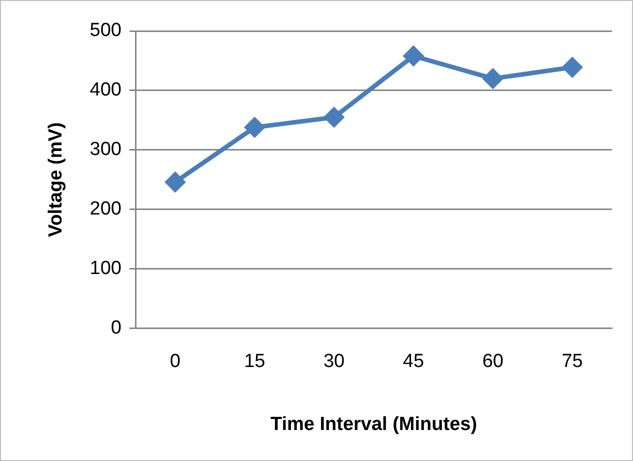  What do you see at coordinates (106, 90) in the screenshot?
I see `y-tick-label: 400` at bounding box center [106, 90].